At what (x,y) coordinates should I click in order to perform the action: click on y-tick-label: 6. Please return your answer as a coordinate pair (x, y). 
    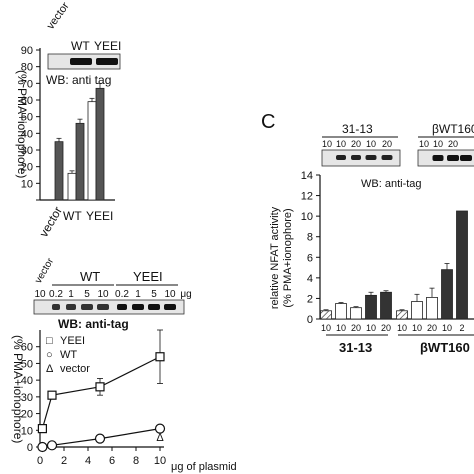
    Looking at the image, I should click on (310, 258).